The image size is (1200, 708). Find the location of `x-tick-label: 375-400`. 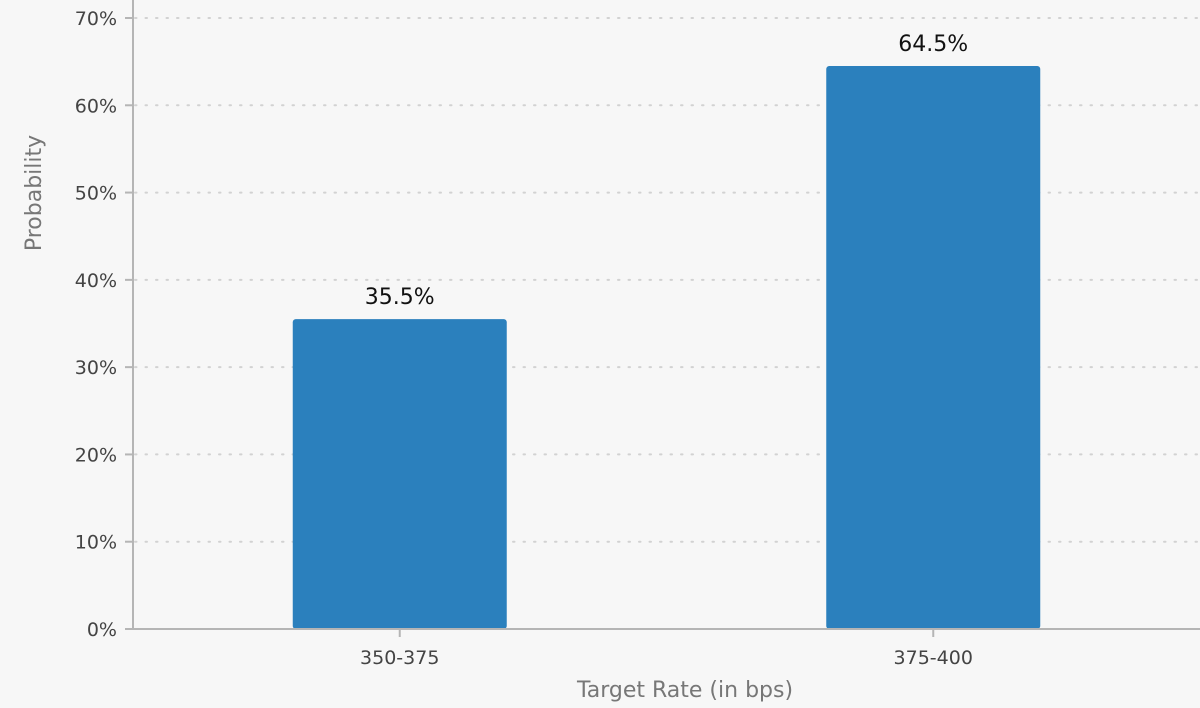

x-tick-label: 375-400 is located at coordinates (933, 658).